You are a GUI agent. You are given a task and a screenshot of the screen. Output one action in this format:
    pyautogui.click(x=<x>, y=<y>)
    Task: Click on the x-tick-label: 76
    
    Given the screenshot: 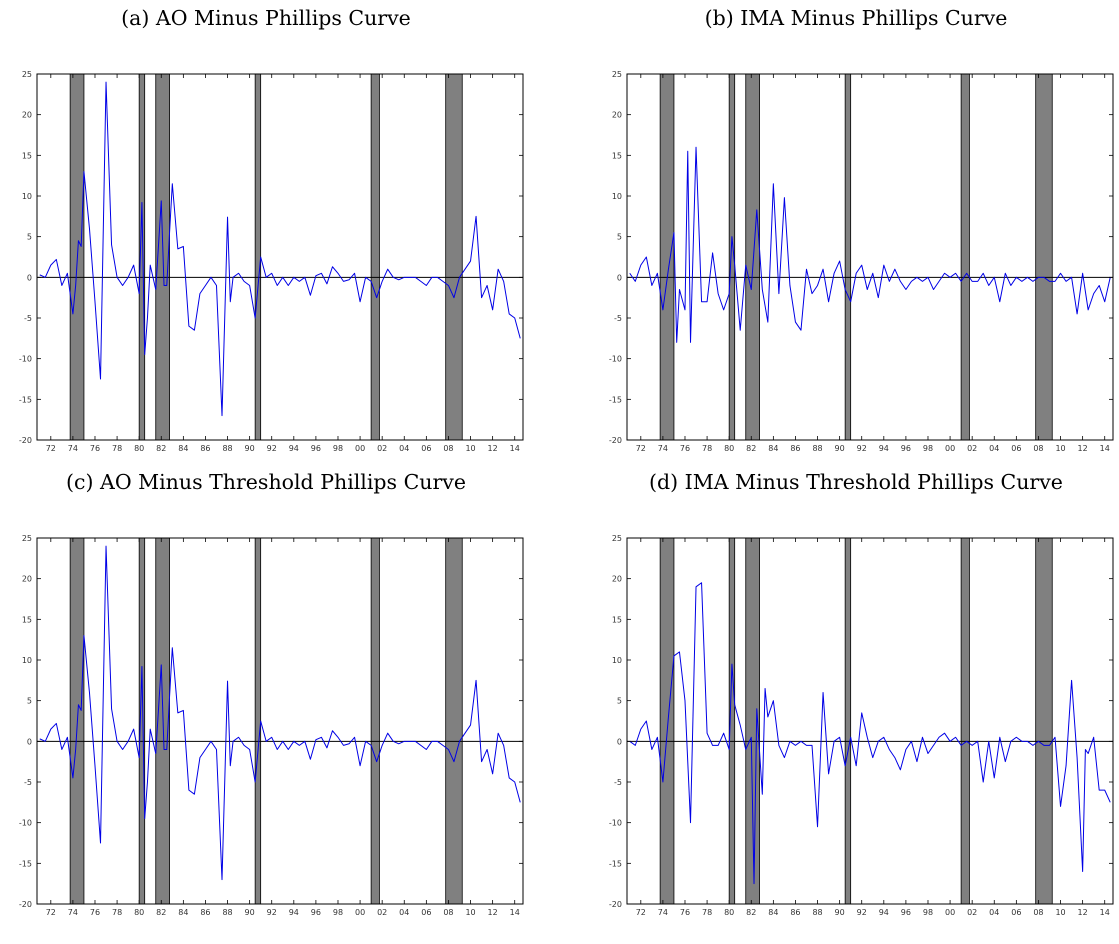 What is the action you would take?
    pyautogui.click(x=685, y=448)
    